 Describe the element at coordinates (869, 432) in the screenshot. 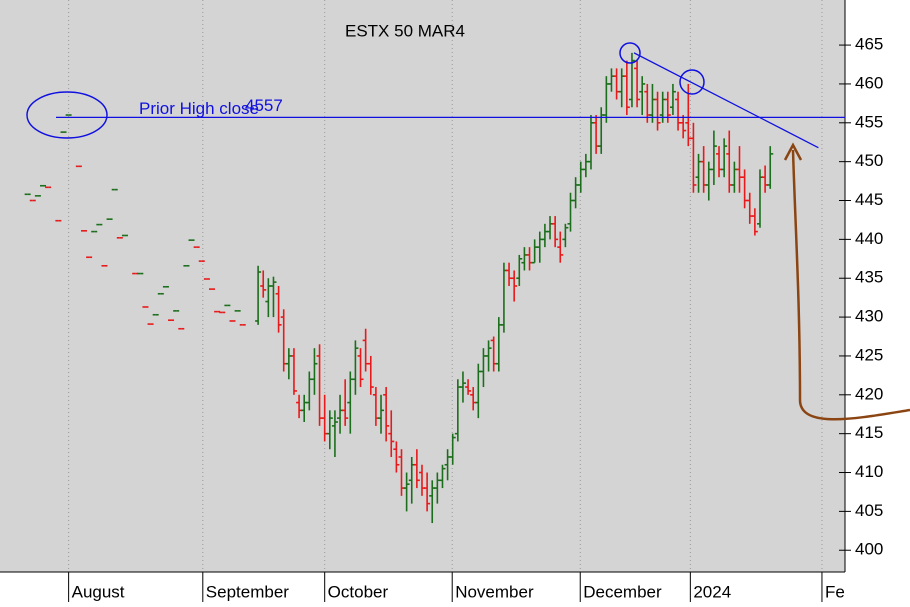

I see `y-tick-label: 415` at that location.